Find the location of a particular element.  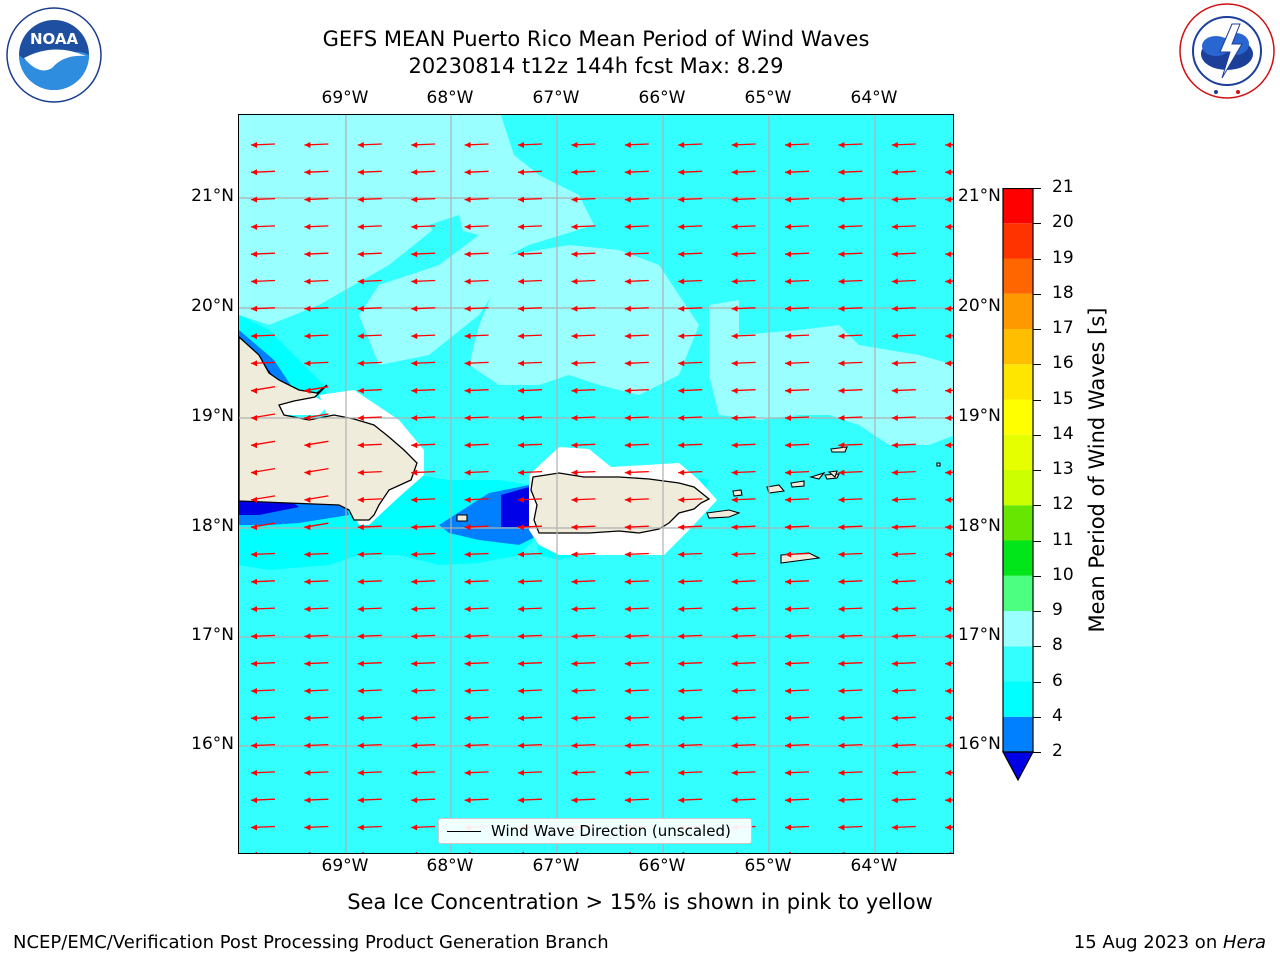

lon-label: 65°W is located at coordinates (768, 98).